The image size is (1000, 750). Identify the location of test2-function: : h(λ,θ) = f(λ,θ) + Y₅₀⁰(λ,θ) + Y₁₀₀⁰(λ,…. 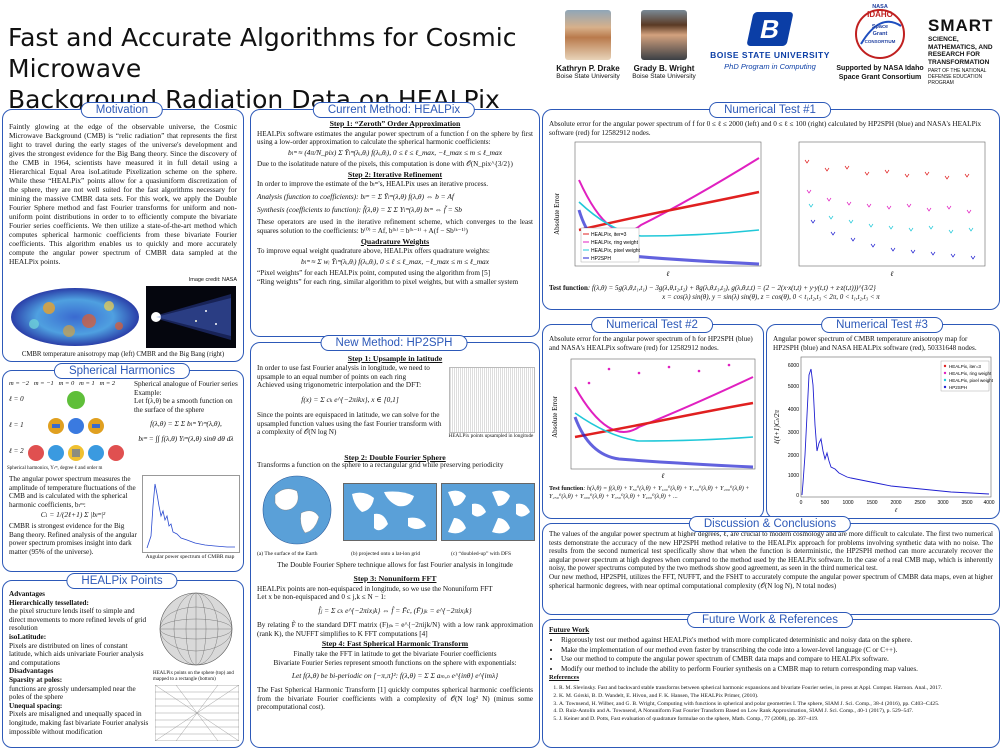
(649, 492).